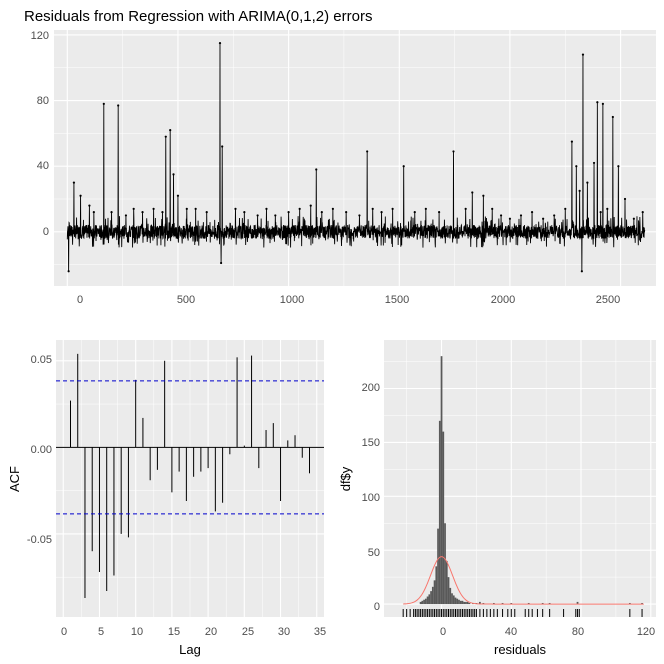  I want to click on residuals-y-tick-label: 120, so click(40, 36).